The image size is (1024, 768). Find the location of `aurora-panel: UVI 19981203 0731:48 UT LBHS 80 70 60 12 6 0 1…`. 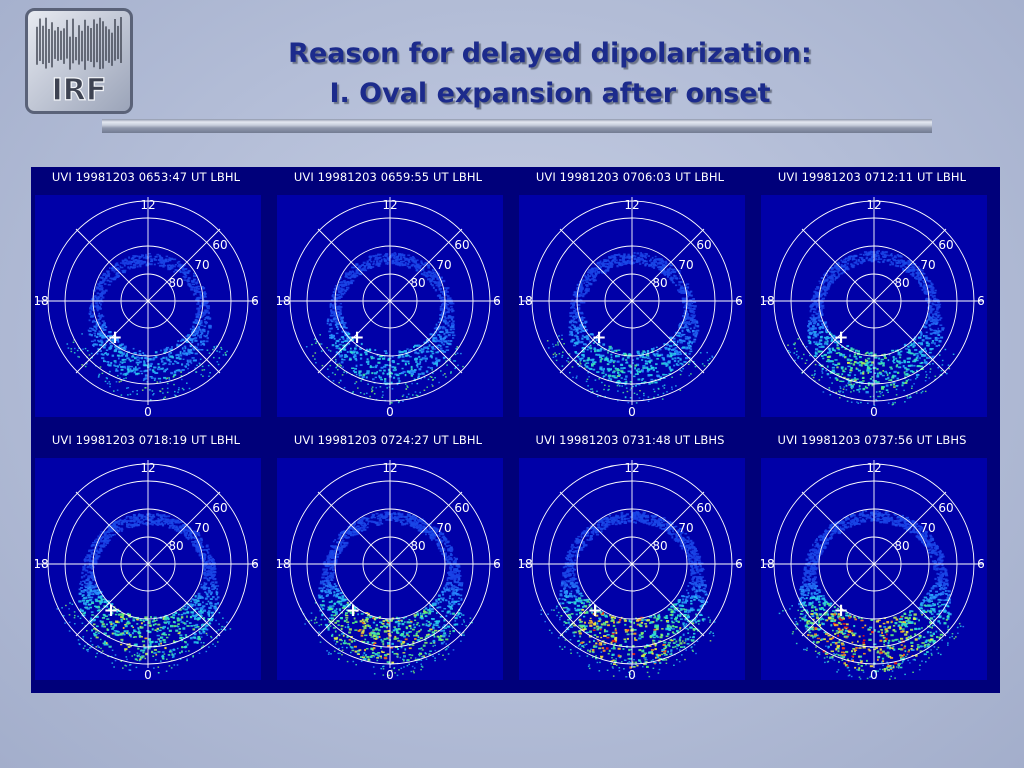

aurora-panel: UVI 19981203 0731:48 UT LBHS 80 70 60 12 6 0 1… is located at coordinates (630, 556).